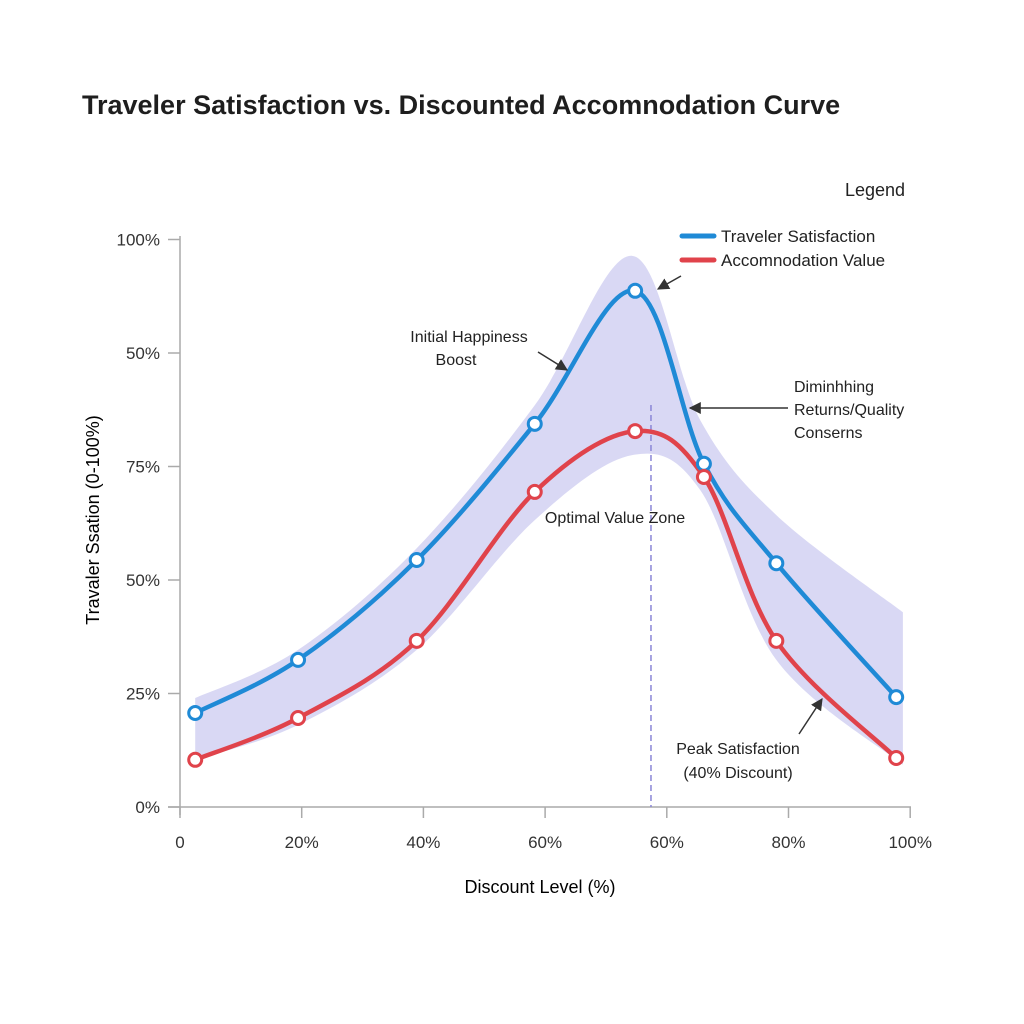 The height and width of the screenshot is (1024, 1024). I want to click on x-tick-label: 80%, so click(788, 842).